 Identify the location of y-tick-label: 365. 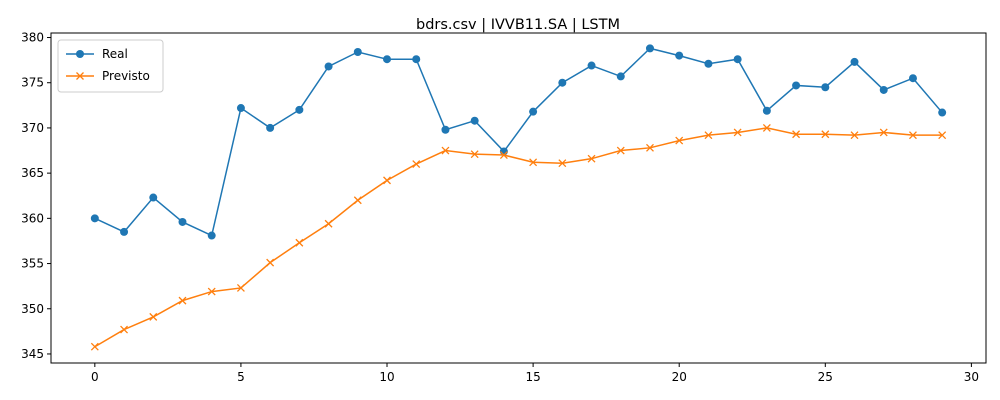
(32, 173).